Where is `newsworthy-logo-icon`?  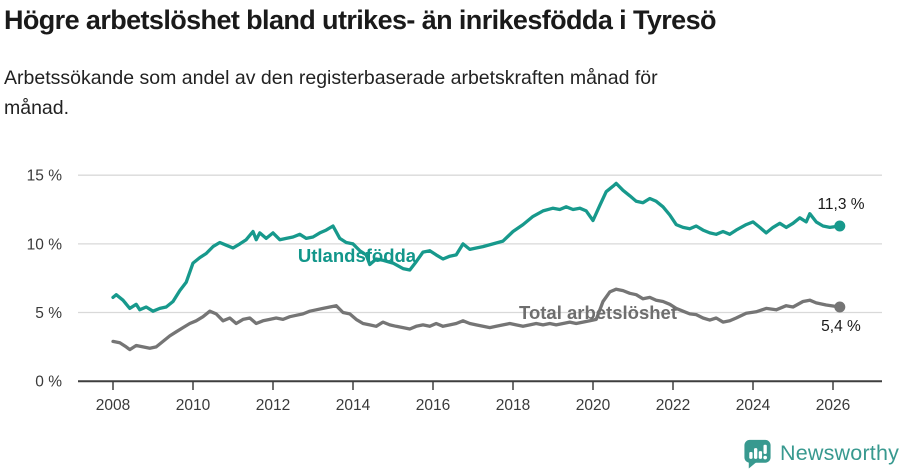 newsworthy-logo-icon is located at coordinates (757, 453).